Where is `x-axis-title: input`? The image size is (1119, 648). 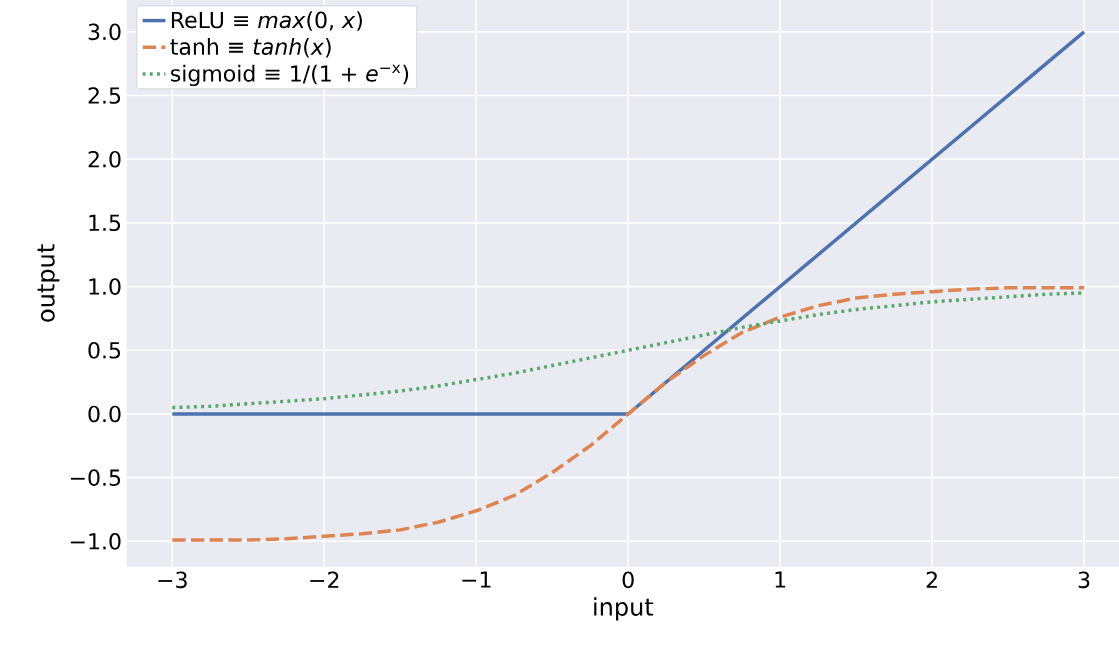
x-axis-title: input is located at coordinates (624, 609).